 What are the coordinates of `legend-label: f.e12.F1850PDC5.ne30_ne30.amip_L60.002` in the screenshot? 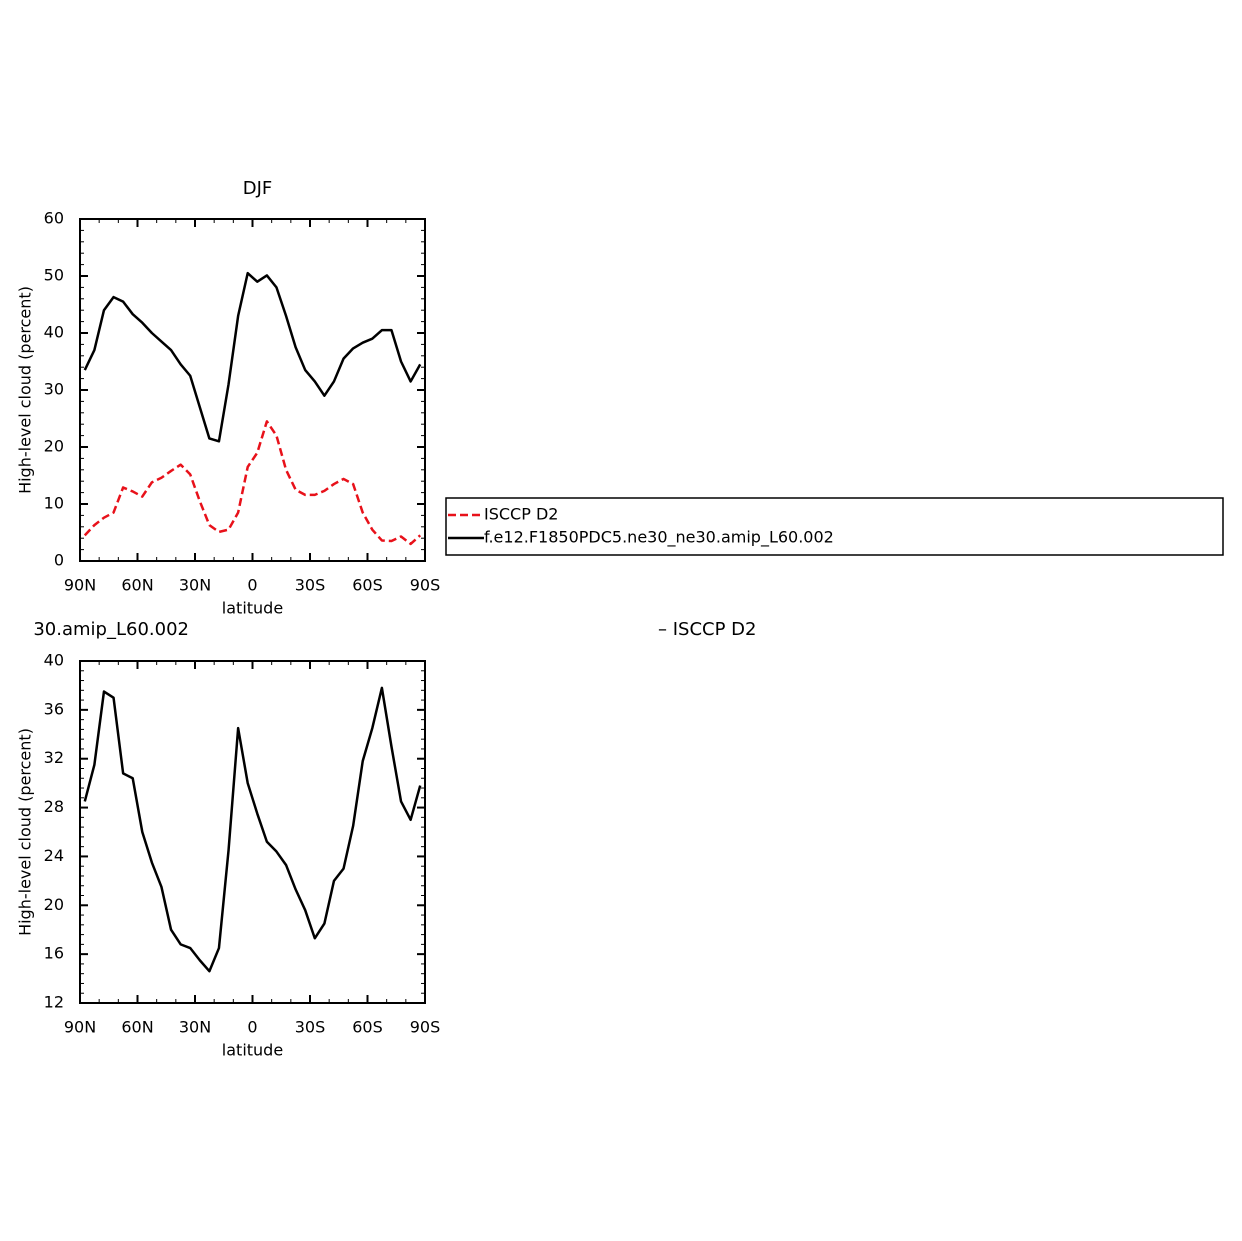 It's located at (659, 538).